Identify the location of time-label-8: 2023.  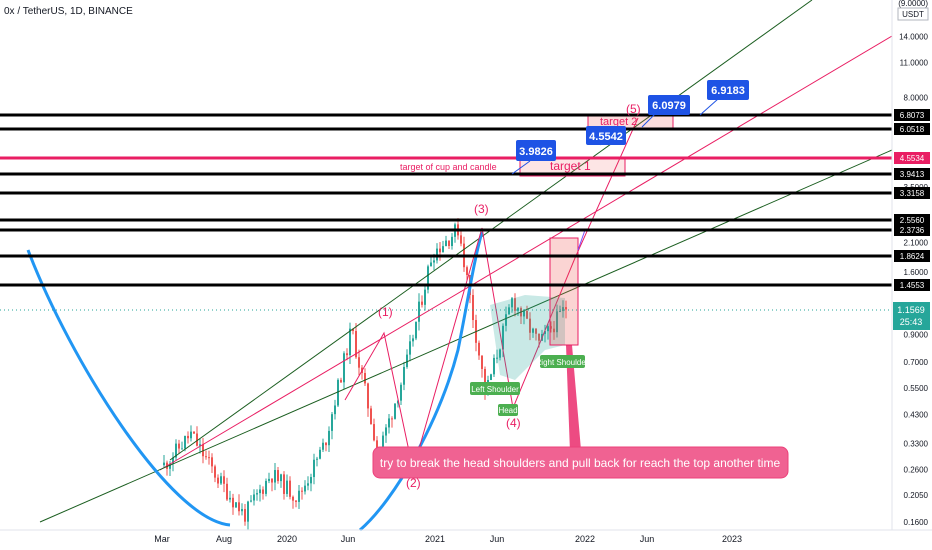
(732, 539).